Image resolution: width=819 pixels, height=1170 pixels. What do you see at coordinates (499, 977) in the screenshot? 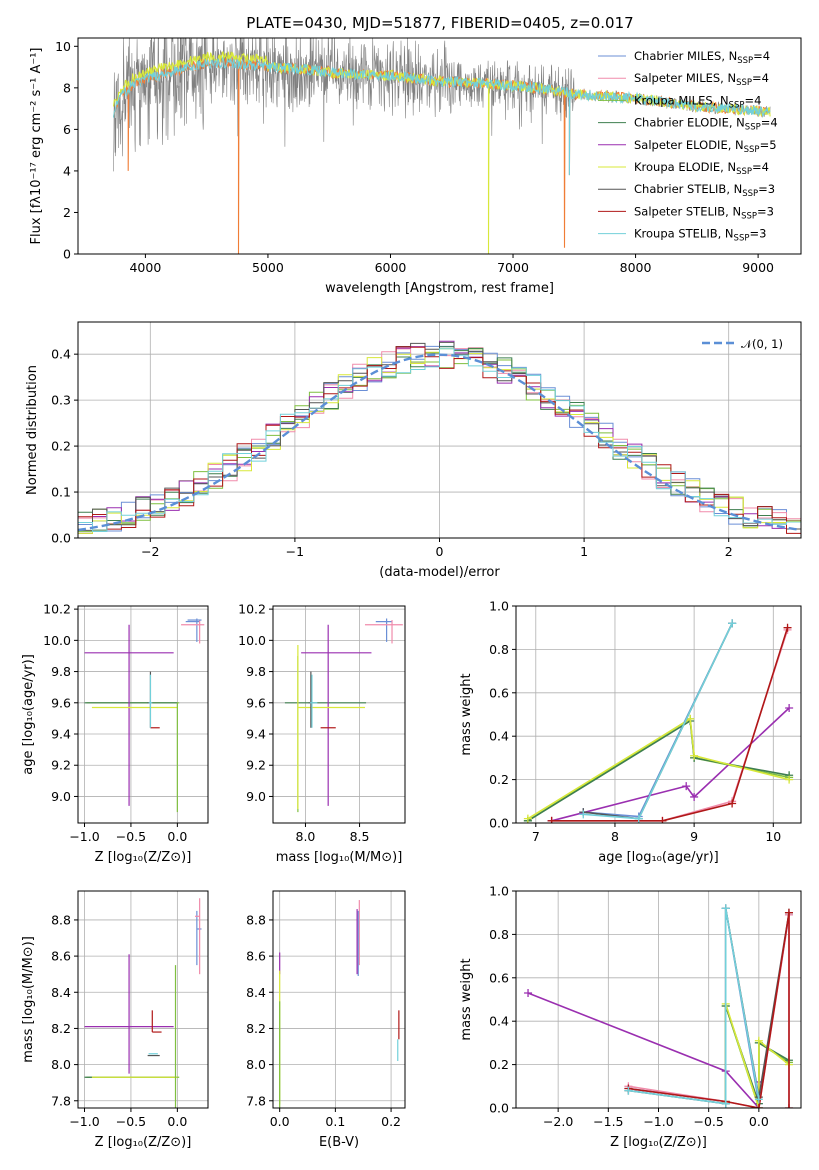
I see `y-tick-label: 0.6` at bounding box center [499, 977].